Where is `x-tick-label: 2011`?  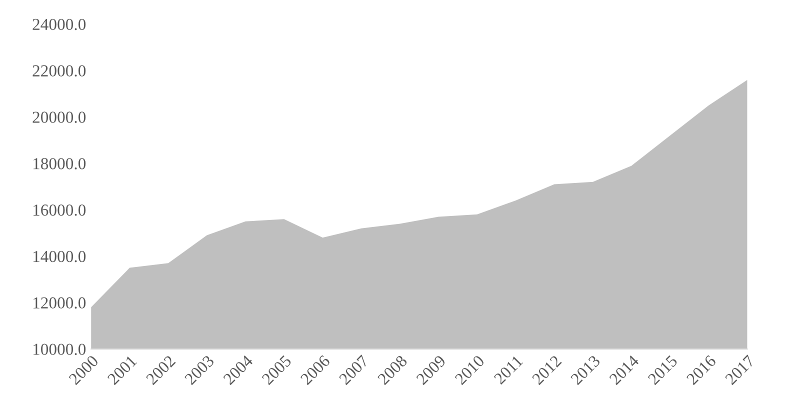 x-tick-label: 2011 is located at coordinates (508, 369).